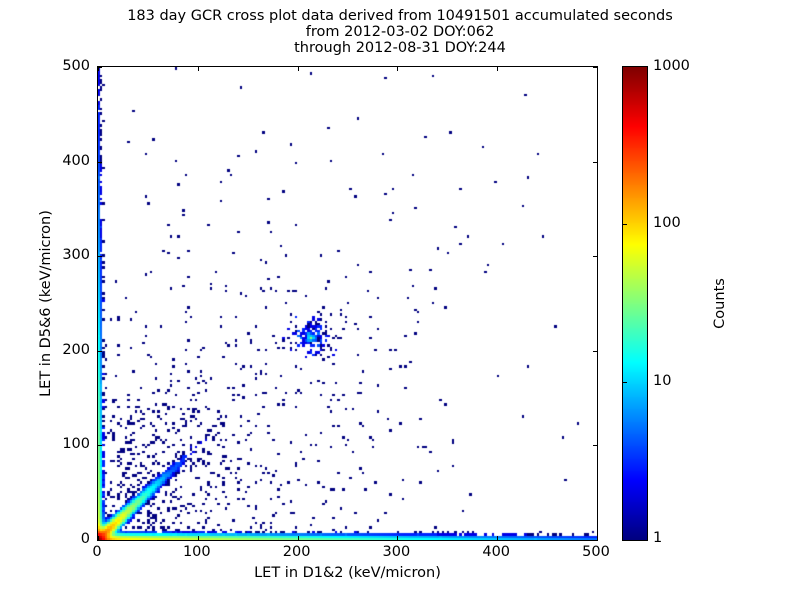  I want to click on plot-title-line-3: through 2012-08-31 DOY:244, so click(400, 48).